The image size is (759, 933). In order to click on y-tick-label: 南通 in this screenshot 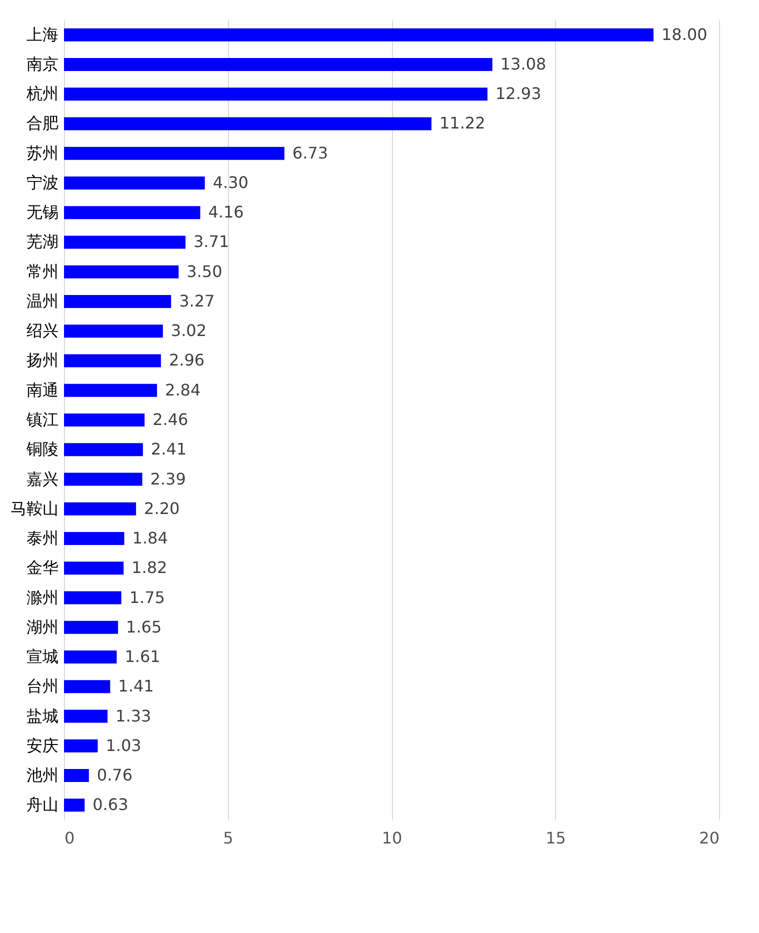, I will do `click(42, 390)`.